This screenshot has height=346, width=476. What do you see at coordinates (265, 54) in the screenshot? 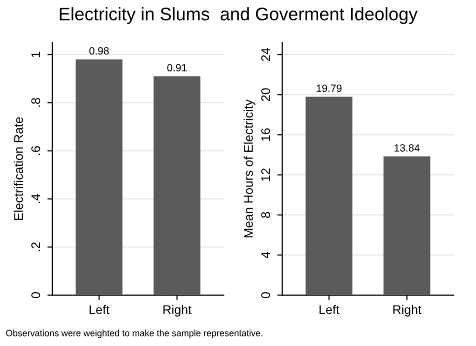
I see `y-tick-label: 24` at bounding box center [265, 54].